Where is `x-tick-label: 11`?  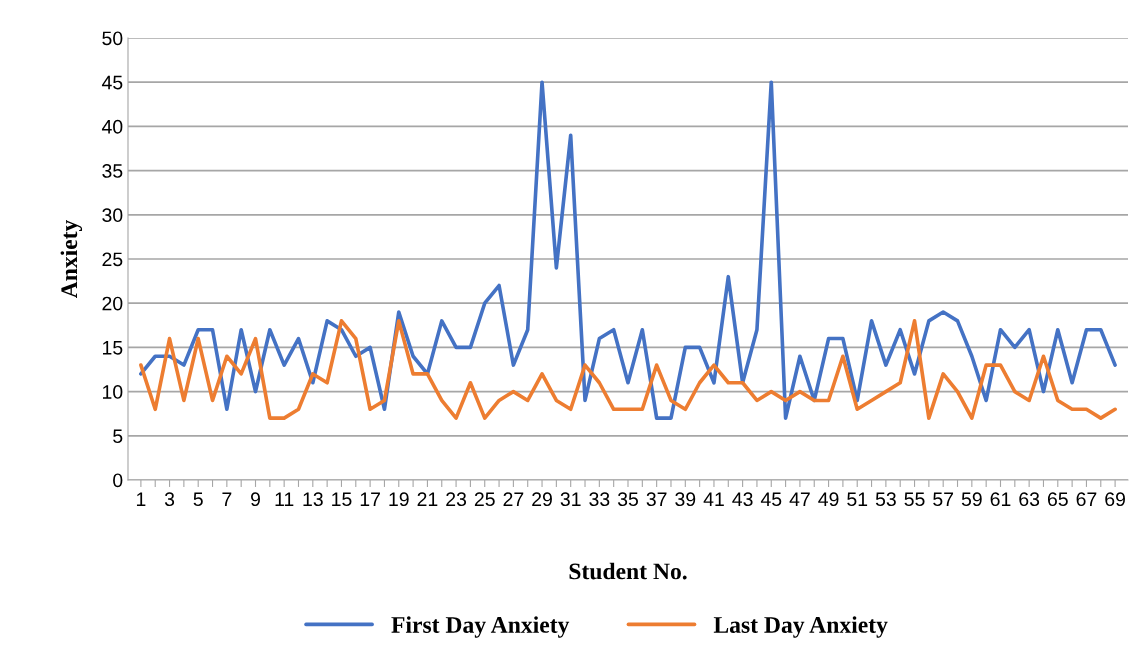 x-tick-label: 11 is located at coordinates (284, 499).